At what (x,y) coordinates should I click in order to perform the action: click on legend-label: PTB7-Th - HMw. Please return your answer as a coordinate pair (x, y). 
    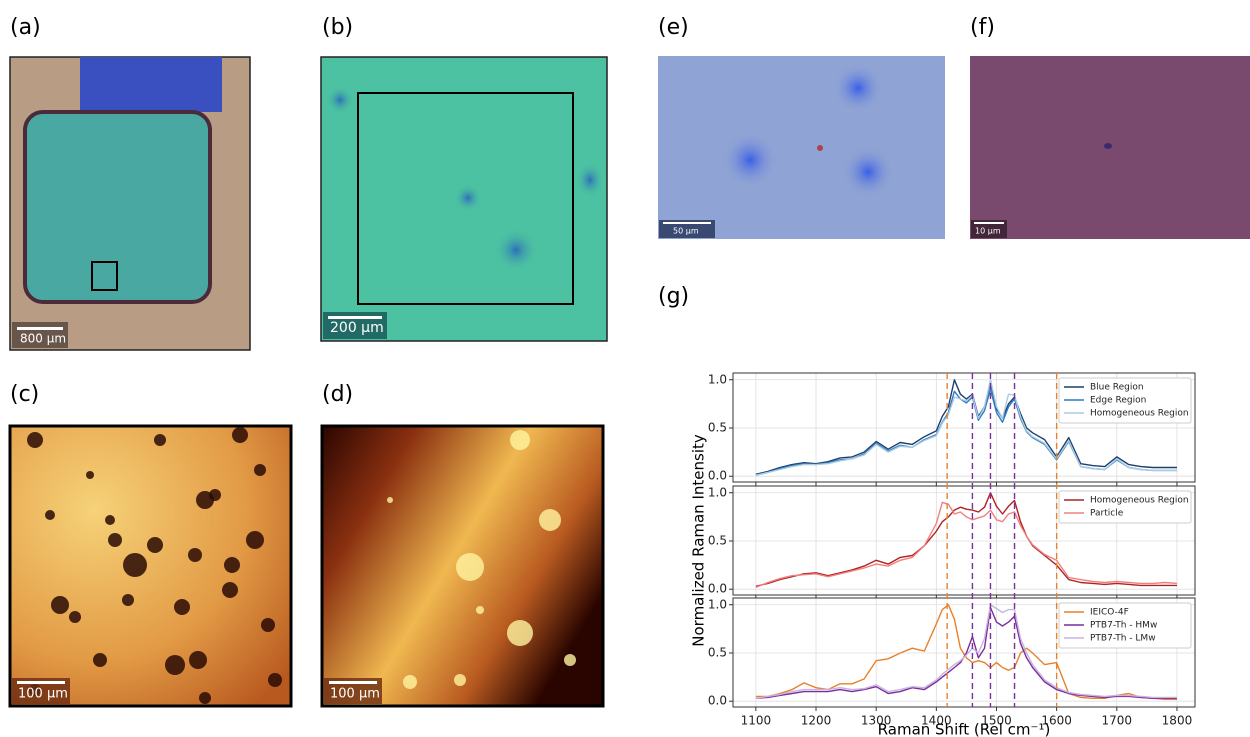
    Looking at the image, I should click on (1123, 626).